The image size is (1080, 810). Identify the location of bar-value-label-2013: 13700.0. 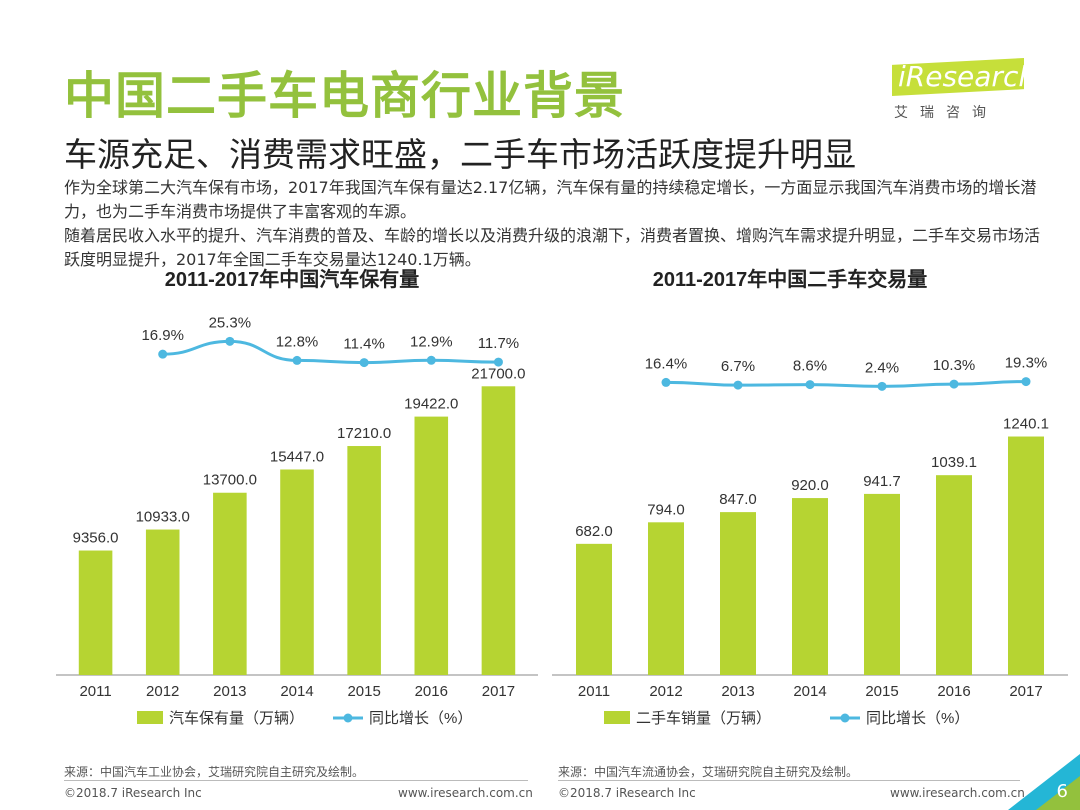
(230, 480).